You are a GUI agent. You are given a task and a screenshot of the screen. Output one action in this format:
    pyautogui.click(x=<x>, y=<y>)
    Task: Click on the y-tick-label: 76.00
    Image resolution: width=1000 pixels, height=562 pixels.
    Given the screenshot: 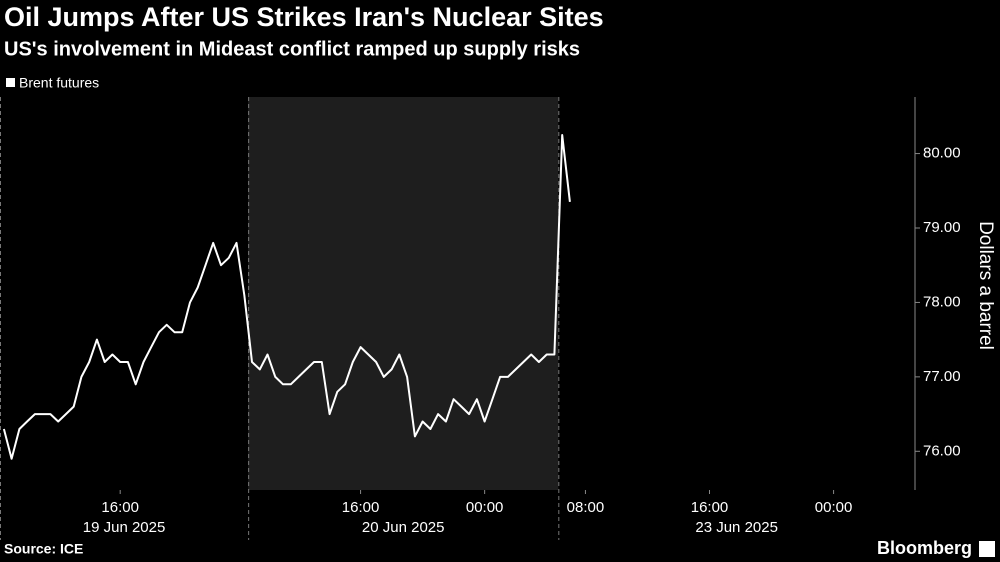 What is the action you would take?
    pyautogui.click(x=942, y=450)
    